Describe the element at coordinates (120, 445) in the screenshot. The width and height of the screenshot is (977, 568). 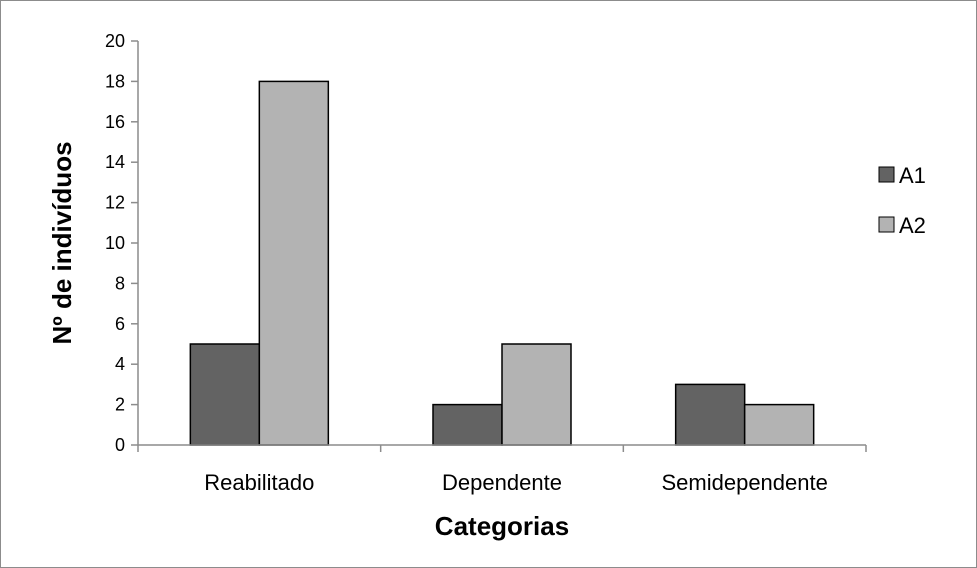
I see `y-tick-label: 0` at that location.